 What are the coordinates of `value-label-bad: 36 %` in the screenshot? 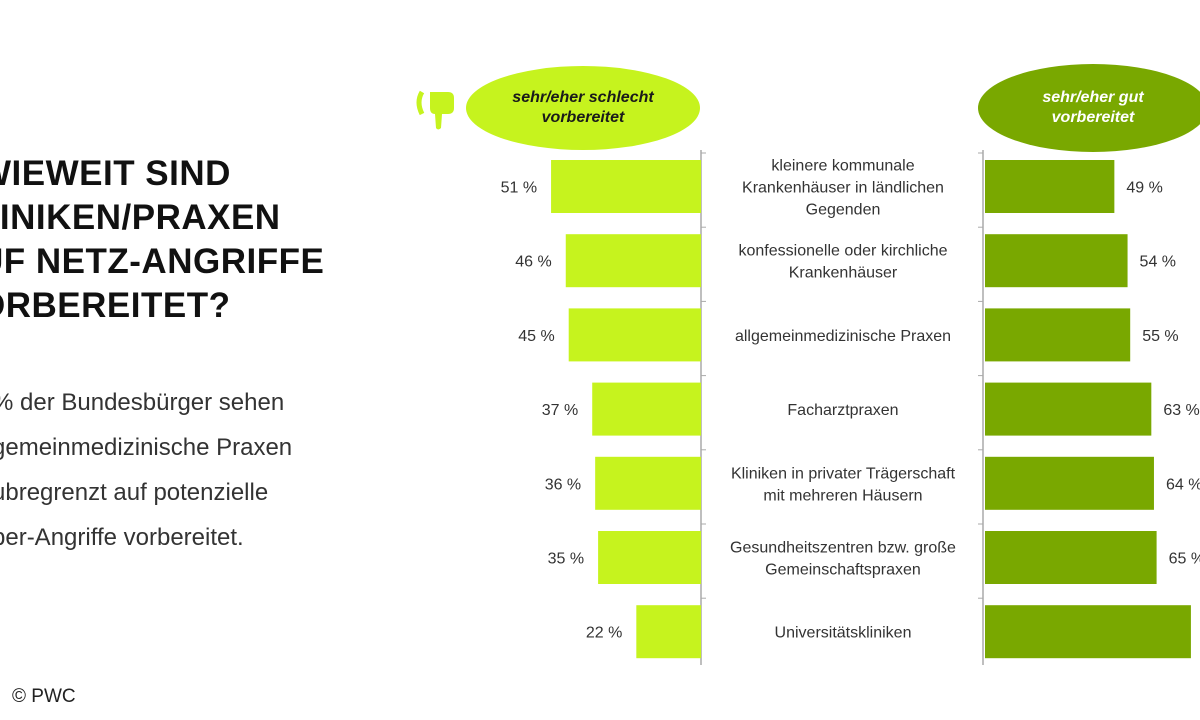 It's located at (563, 484).